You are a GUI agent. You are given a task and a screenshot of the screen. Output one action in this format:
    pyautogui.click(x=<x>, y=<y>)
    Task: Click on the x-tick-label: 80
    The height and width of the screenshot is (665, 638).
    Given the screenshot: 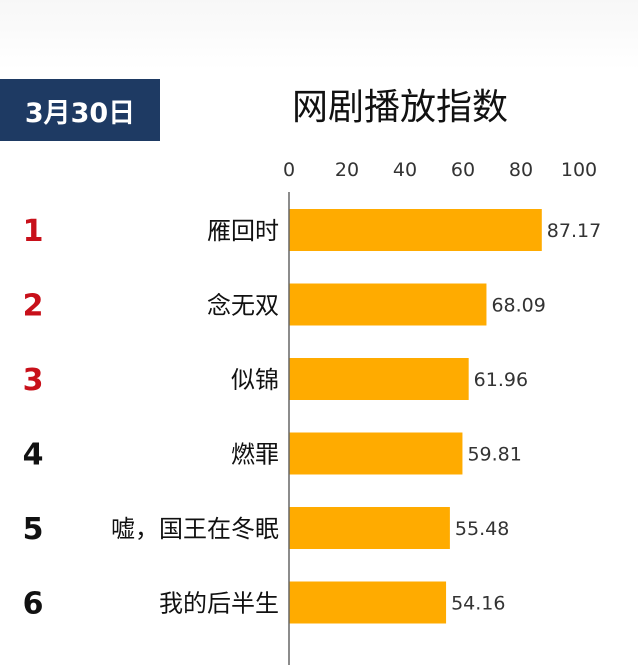 What is the action you would take?
    pyautogui.click(x=521, y=170)
    